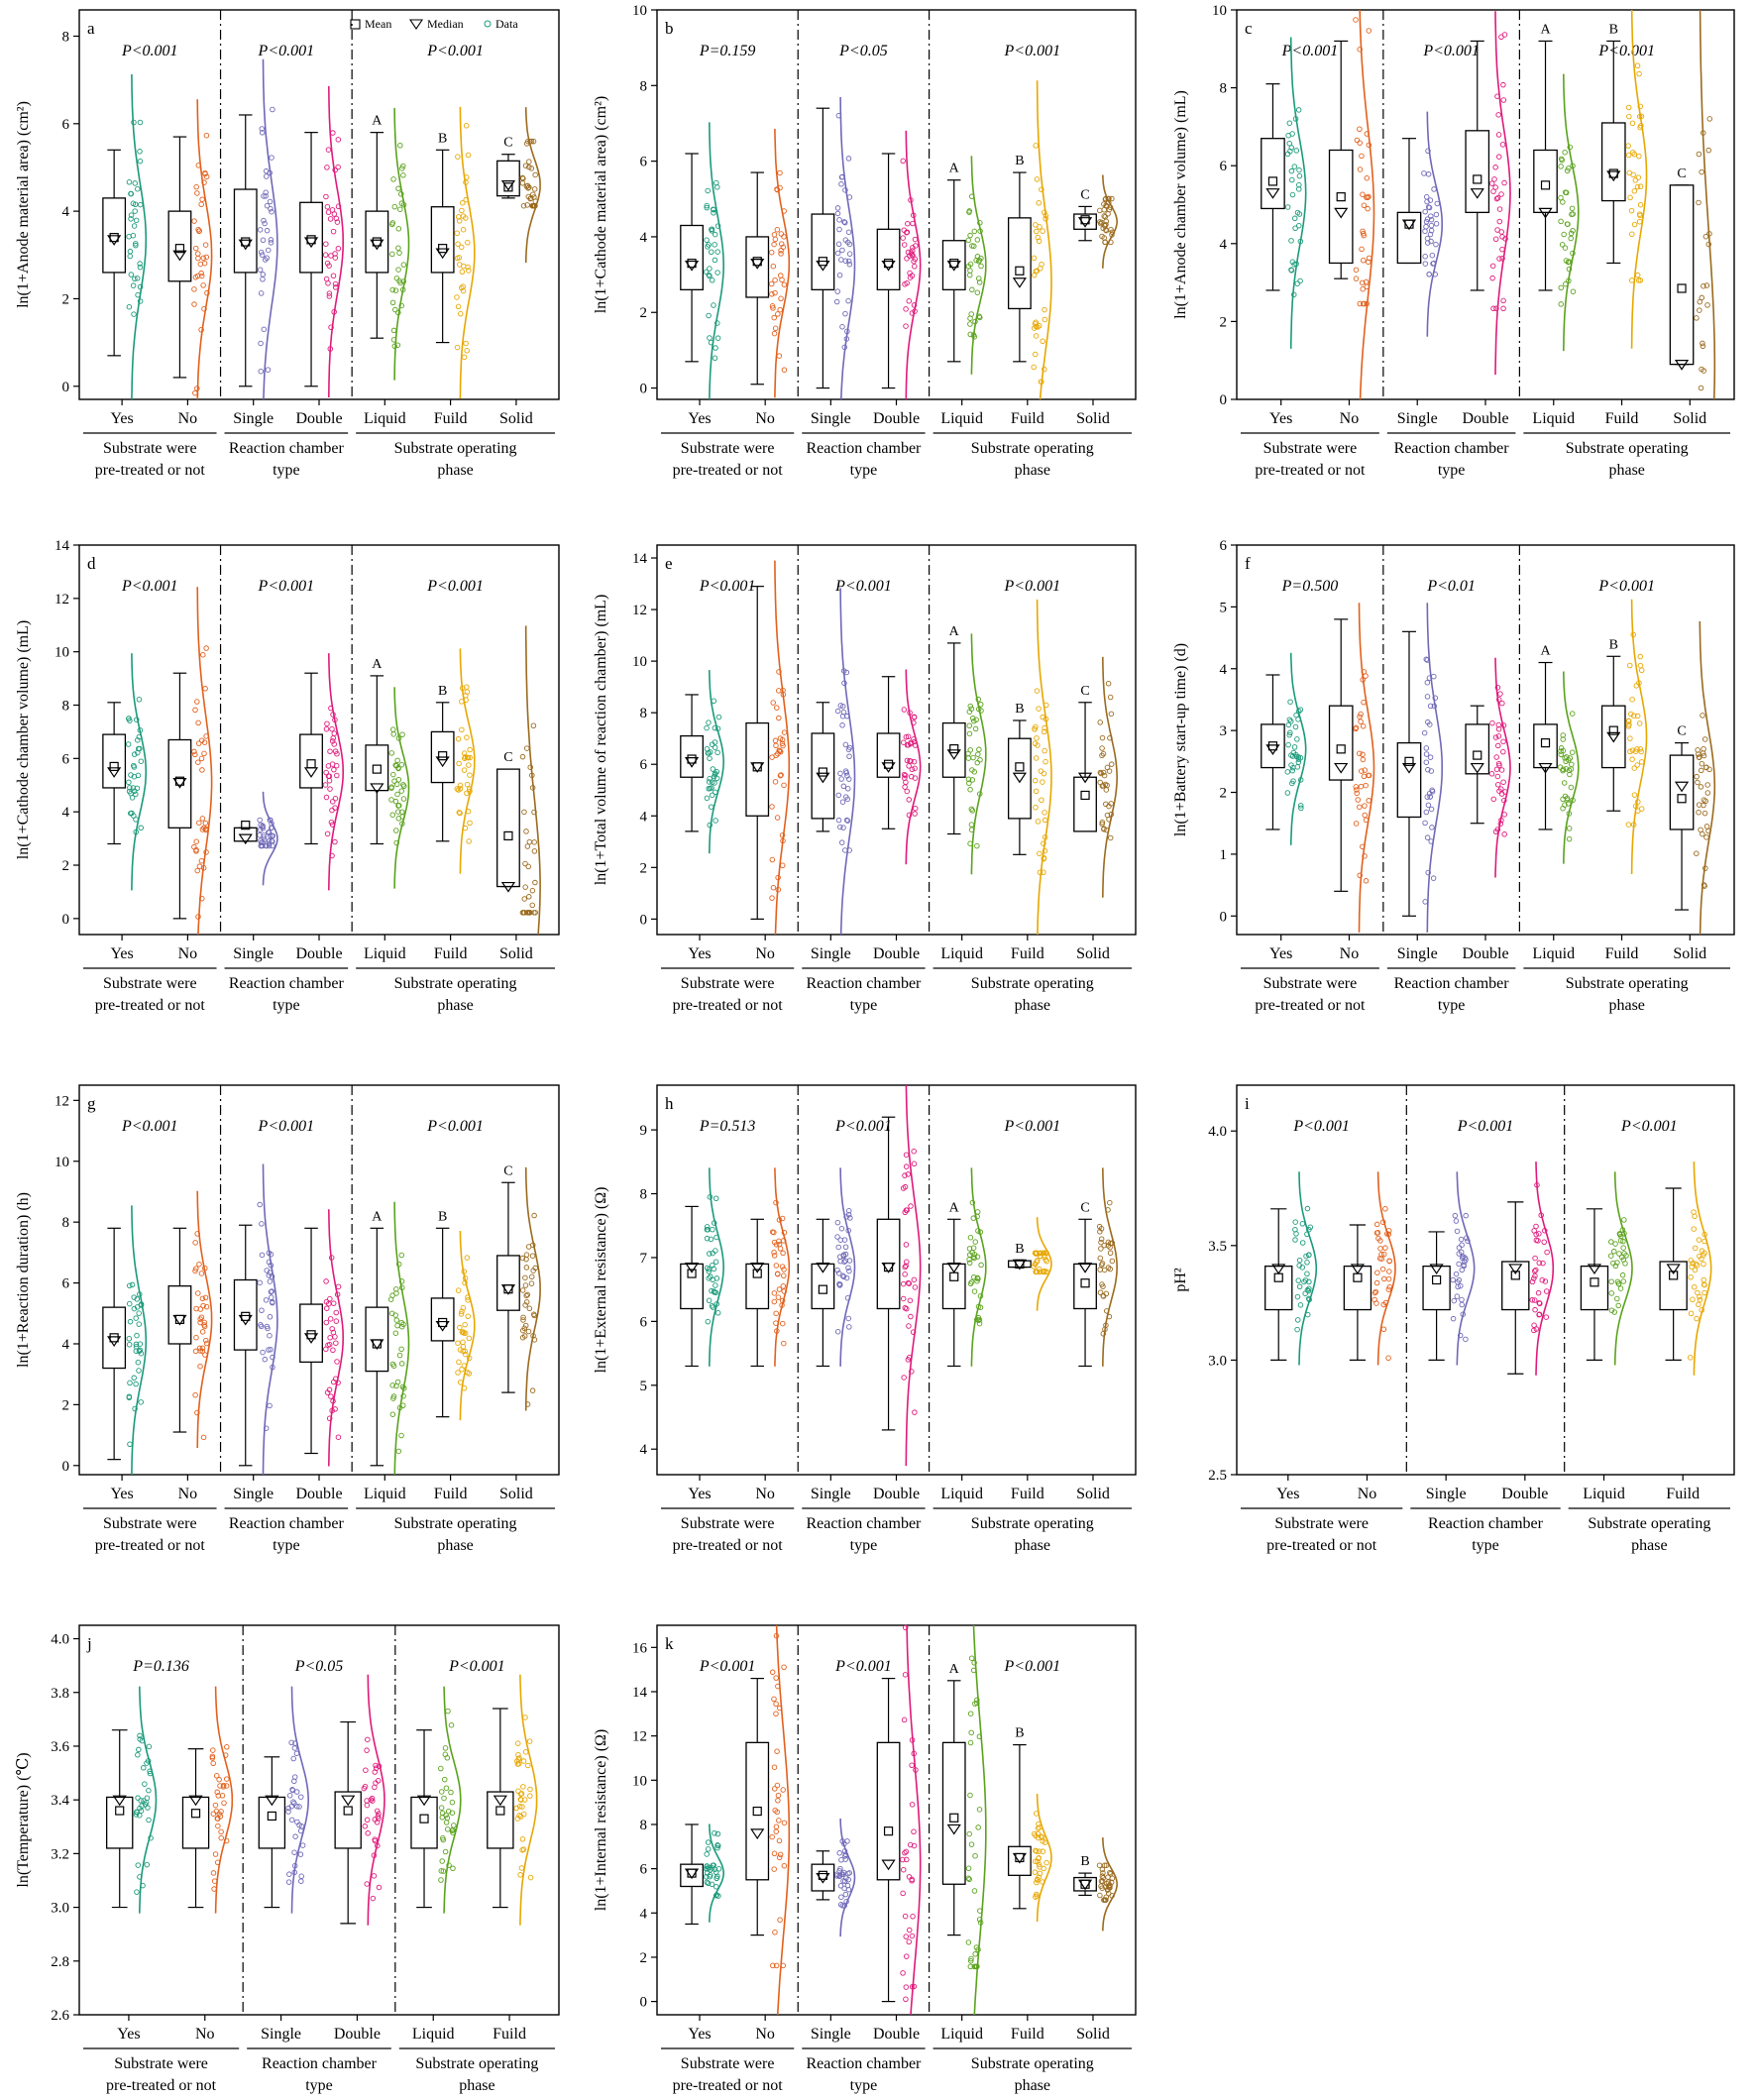  I want to click on density-curve, so click(1435, 224).